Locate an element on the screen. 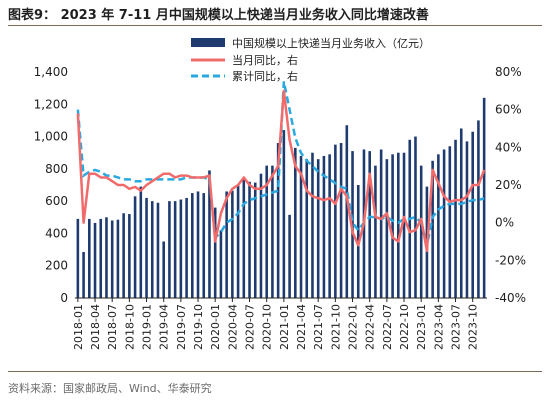 The height and width of the screenshot is (405, 550). left-tick-label: 200 is located at coordinates (56, 266).